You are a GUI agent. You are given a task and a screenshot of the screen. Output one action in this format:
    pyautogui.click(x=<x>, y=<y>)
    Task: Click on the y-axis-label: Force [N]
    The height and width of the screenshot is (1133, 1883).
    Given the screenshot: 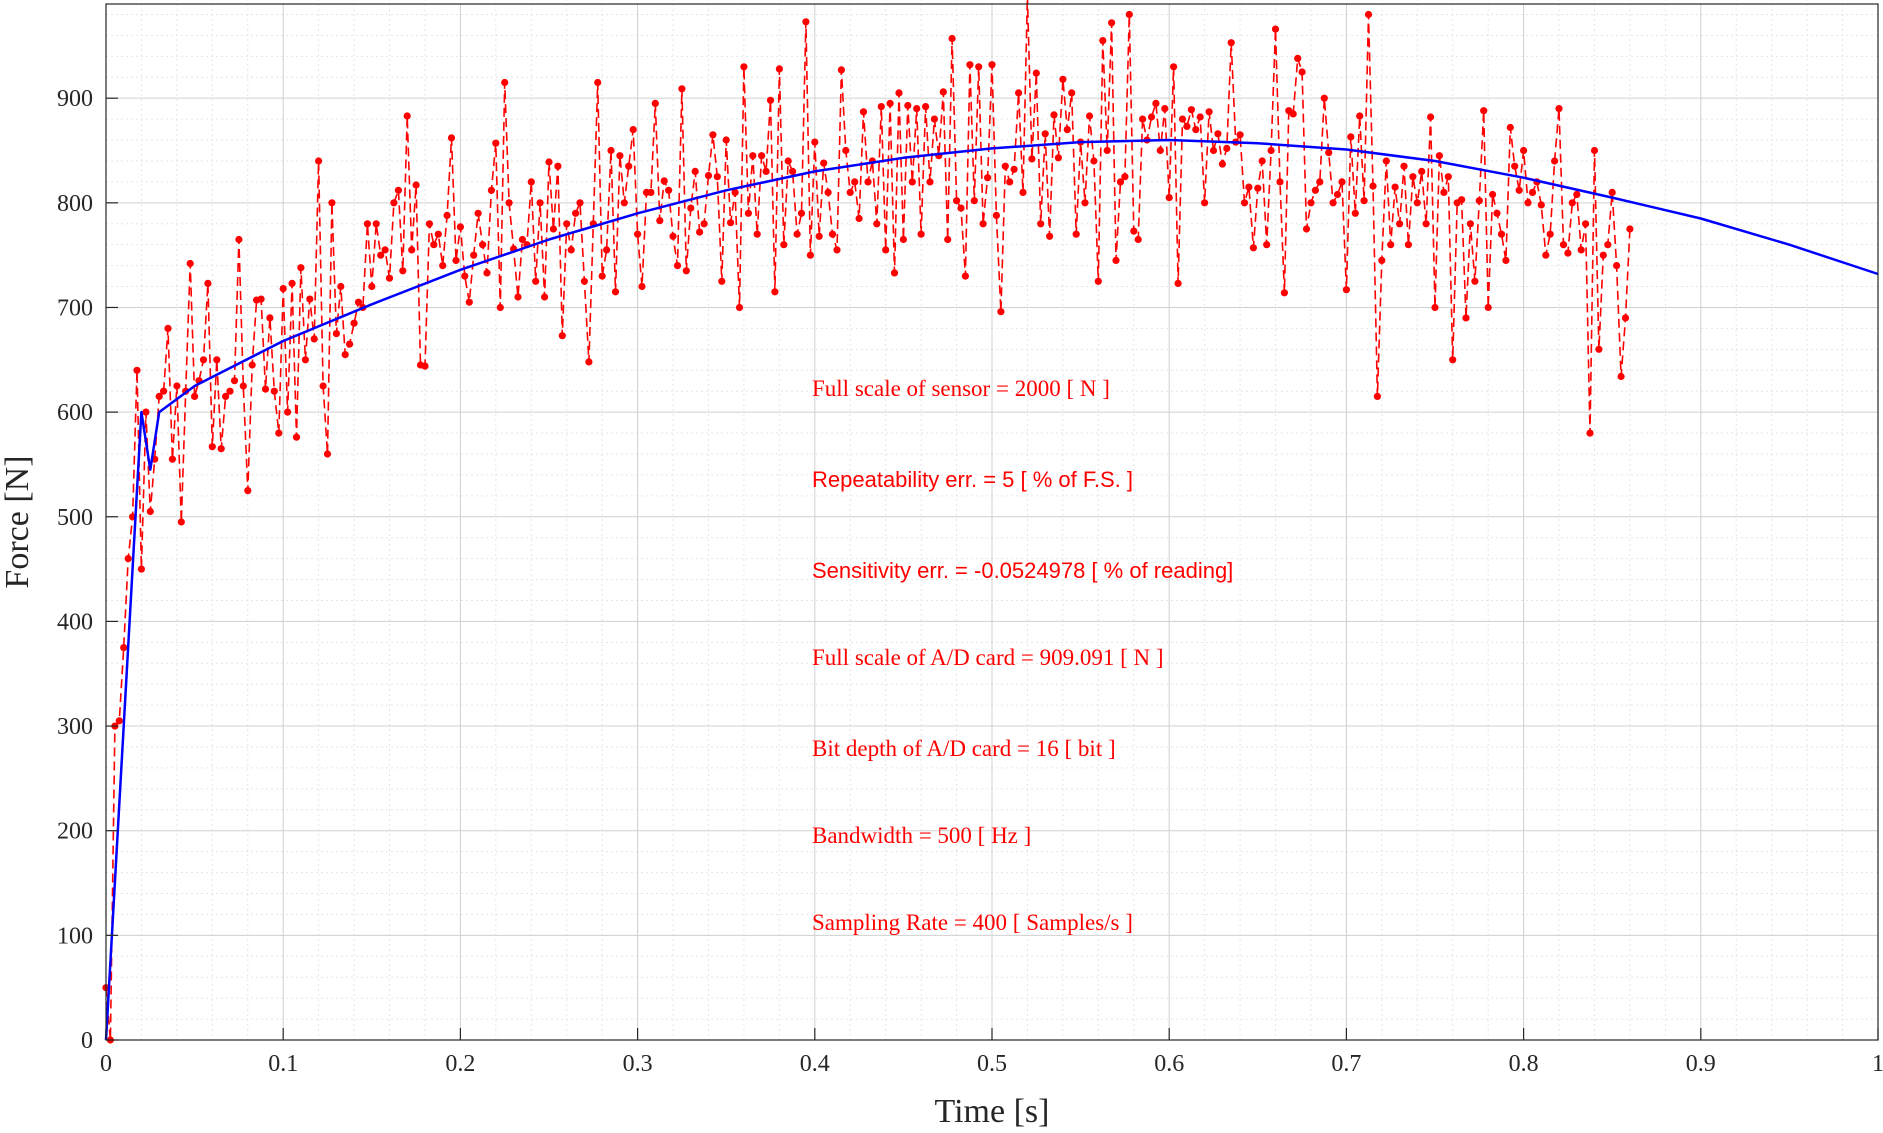 What is the action you would take?
    pyautogui.click(x=18, y=521)
    